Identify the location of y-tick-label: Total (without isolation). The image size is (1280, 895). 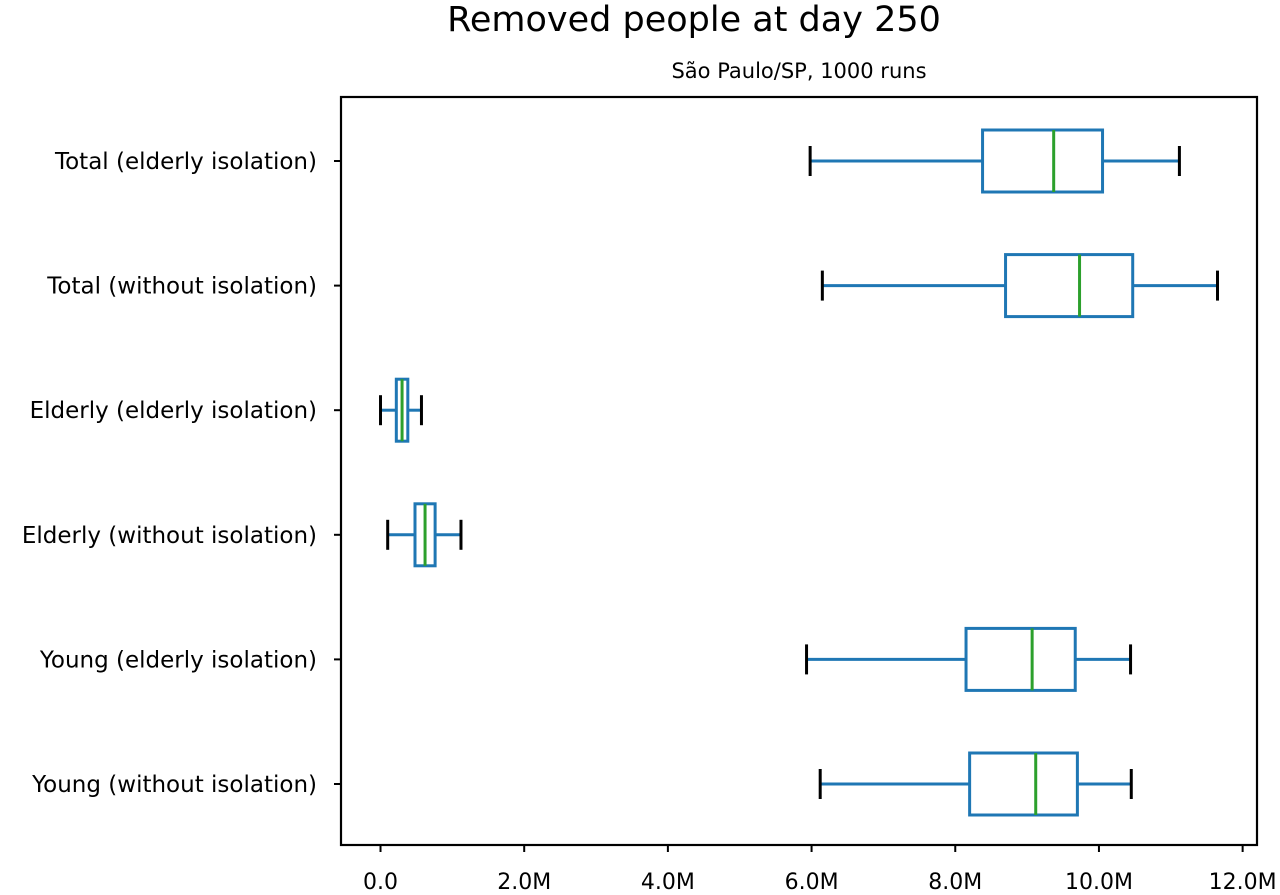
(181, 287).